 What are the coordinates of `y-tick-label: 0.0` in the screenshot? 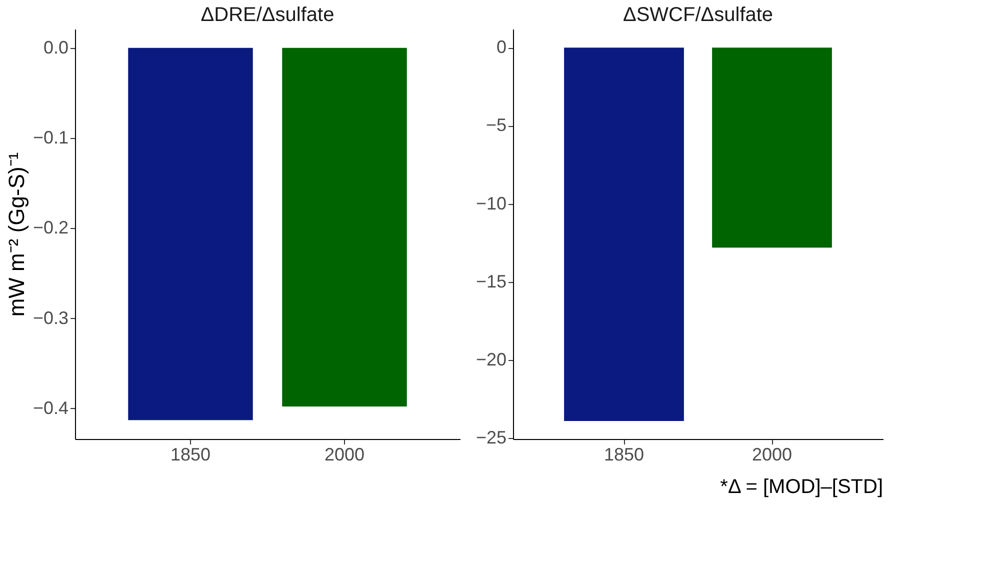 It's located at (55, 47).